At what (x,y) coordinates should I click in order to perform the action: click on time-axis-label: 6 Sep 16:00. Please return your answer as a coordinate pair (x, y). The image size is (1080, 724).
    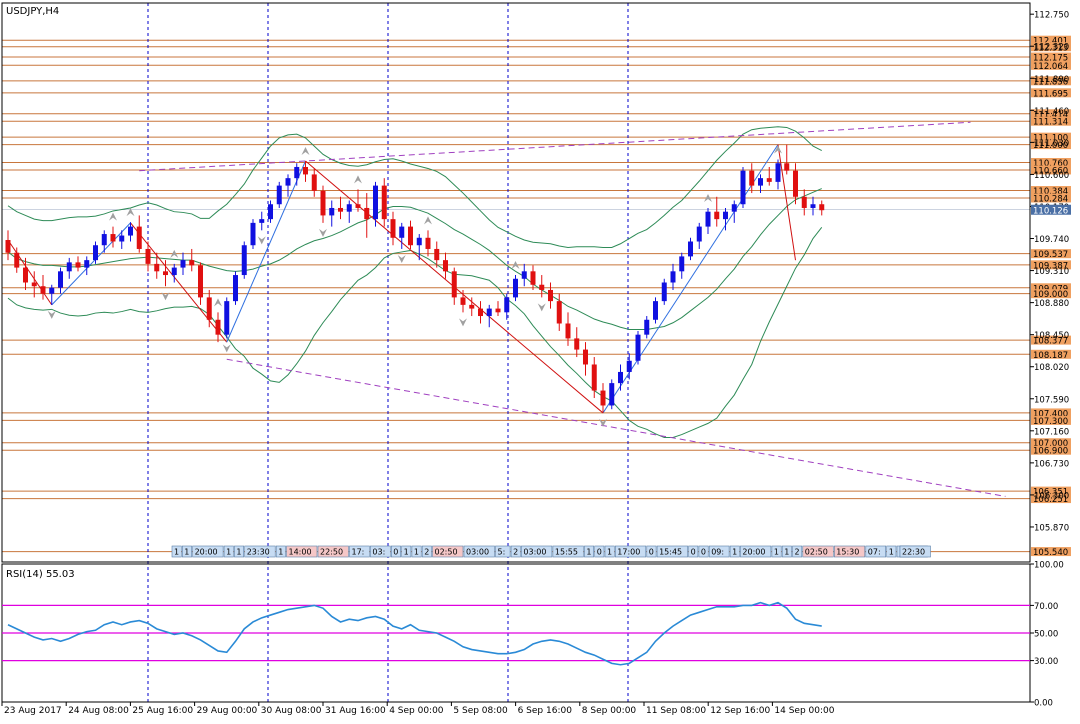
    Looking at the image, I should click on (545, 711).